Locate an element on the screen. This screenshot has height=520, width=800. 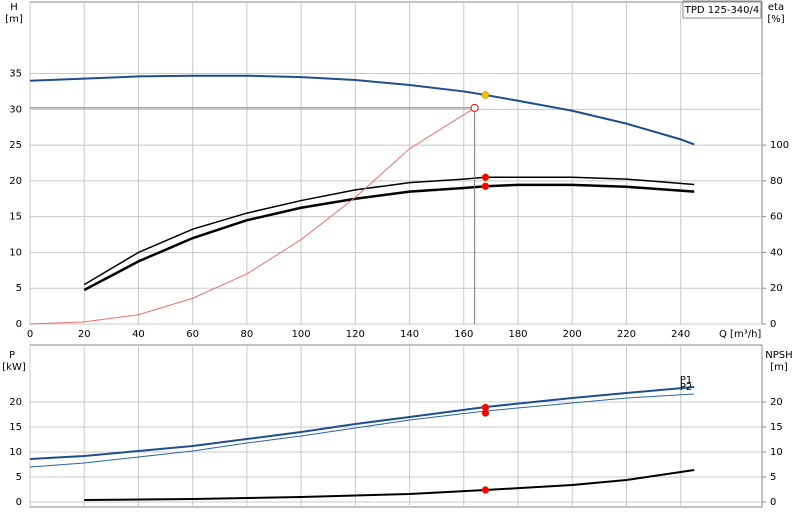
y2-tick-label: 15 is located at coordinates (776, 427).